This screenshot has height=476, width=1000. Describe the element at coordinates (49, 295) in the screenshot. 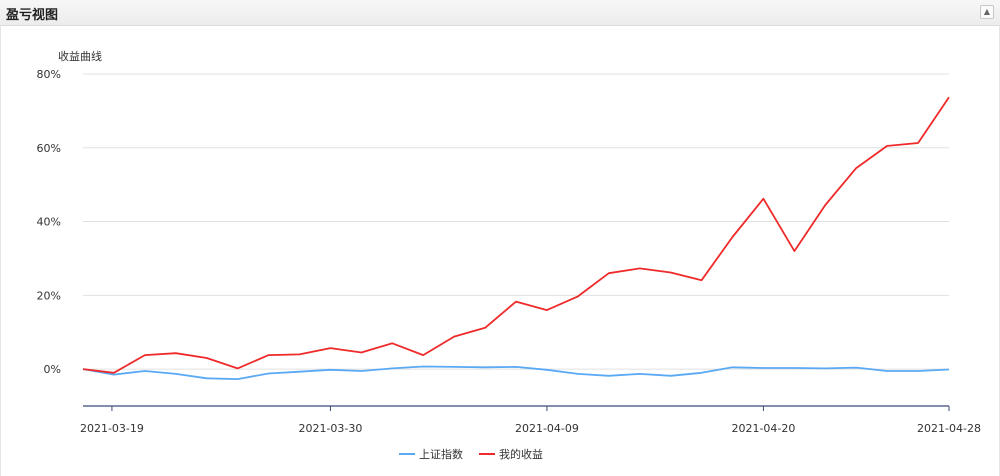

I see `y-tick-label: 20%` at that location.